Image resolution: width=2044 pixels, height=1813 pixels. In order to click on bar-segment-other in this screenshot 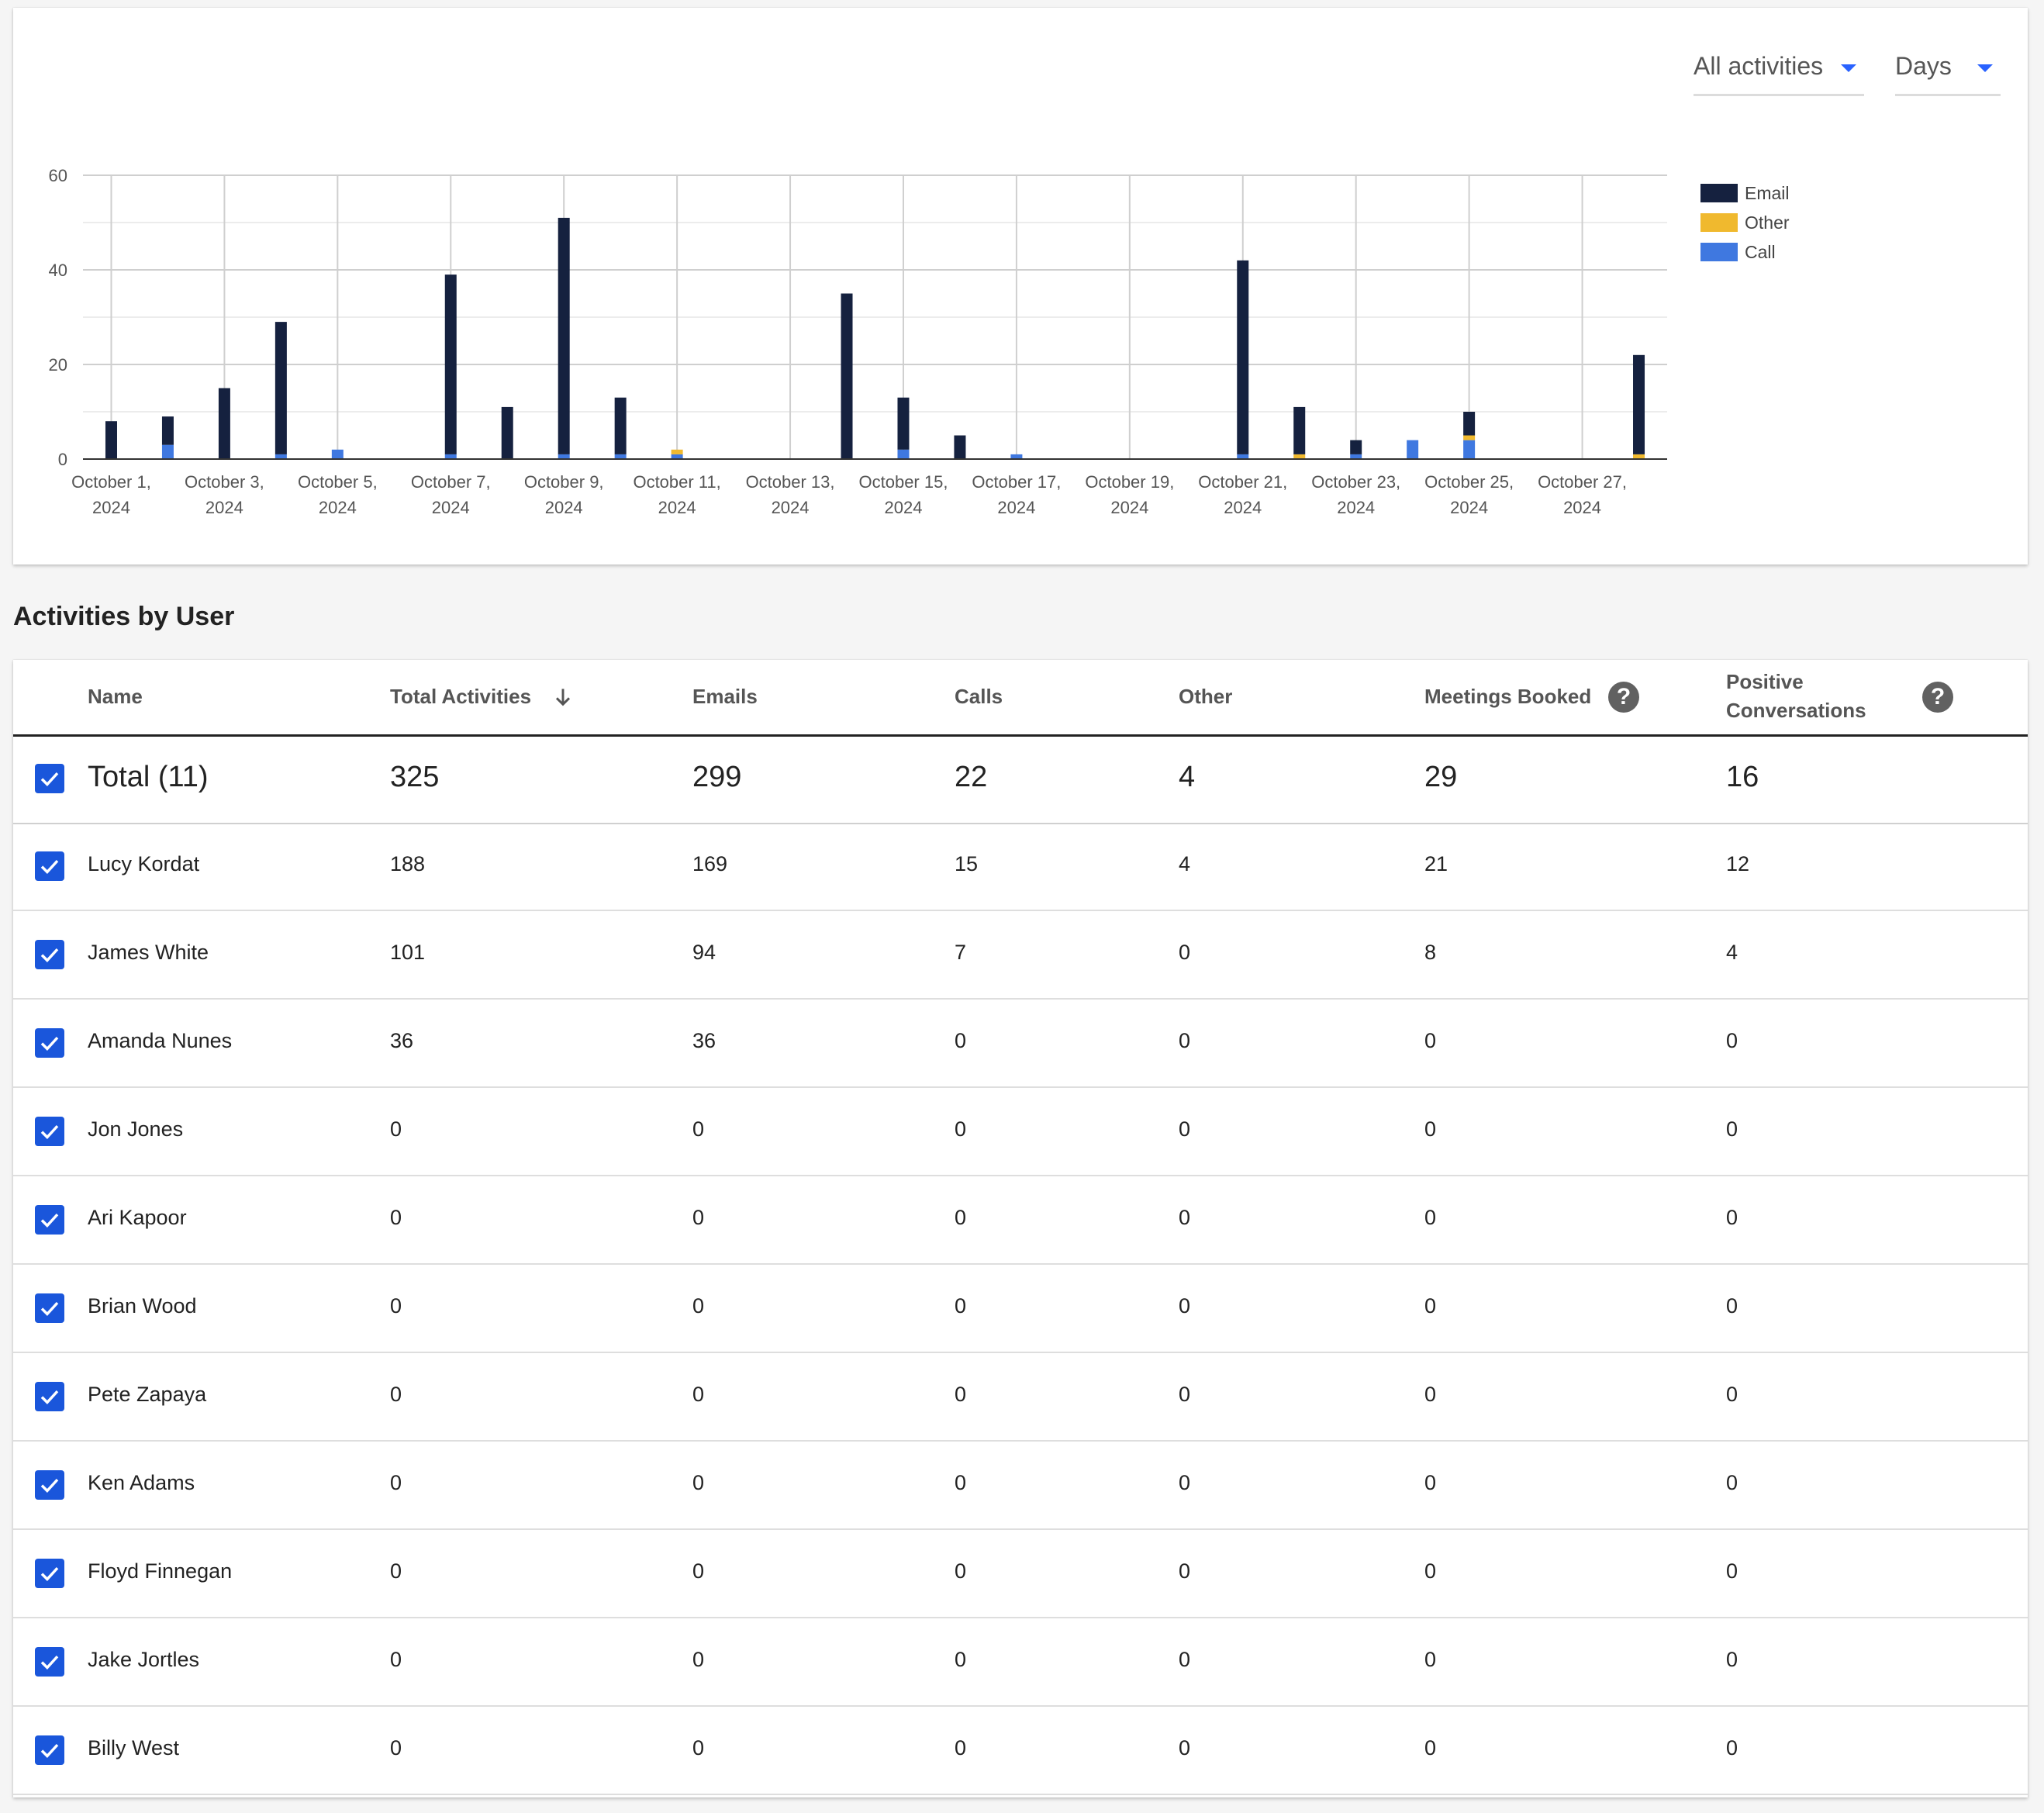, I will do `click(1299, 456)`.